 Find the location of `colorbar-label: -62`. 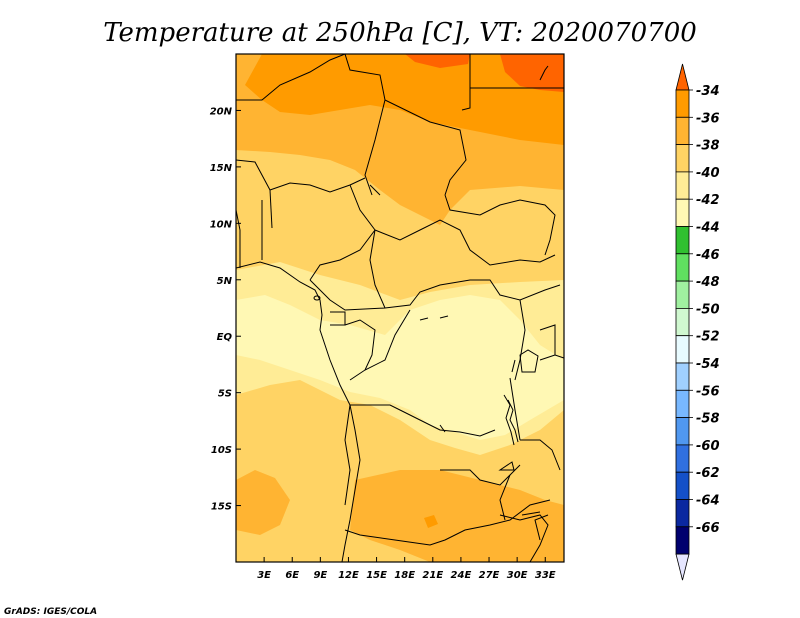

colorbar-label: -62 is located at coordinates (708, 473).